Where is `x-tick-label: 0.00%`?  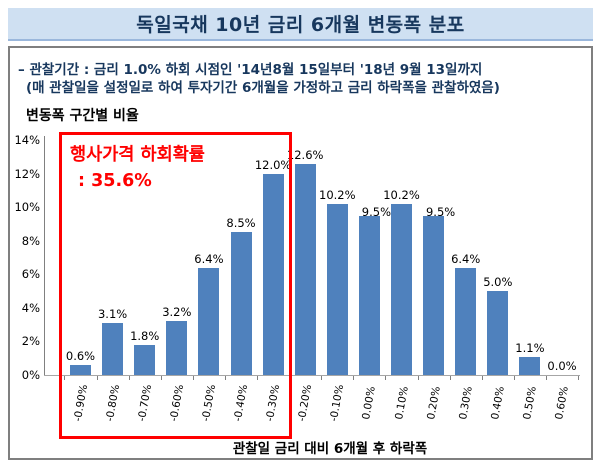 x-tick-label: 0.00% is located at coordinates (369, 403).